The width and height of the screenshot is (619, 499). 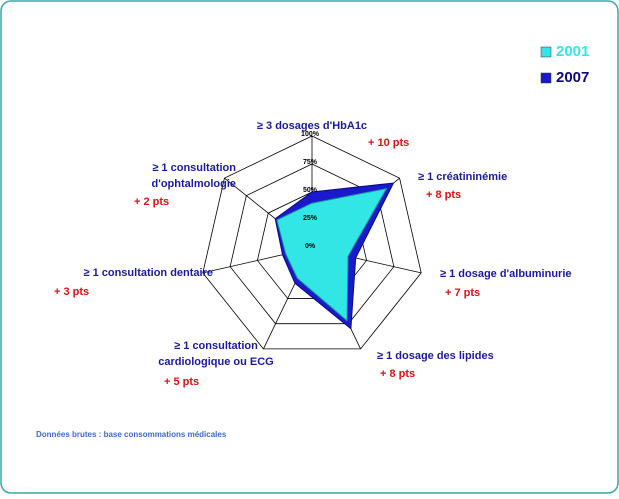 What do you see at coordinates (462, 177) in the screenshot?
I see `axis-label: ≥ 1 créatininémie` at bounding box center [462, 177].